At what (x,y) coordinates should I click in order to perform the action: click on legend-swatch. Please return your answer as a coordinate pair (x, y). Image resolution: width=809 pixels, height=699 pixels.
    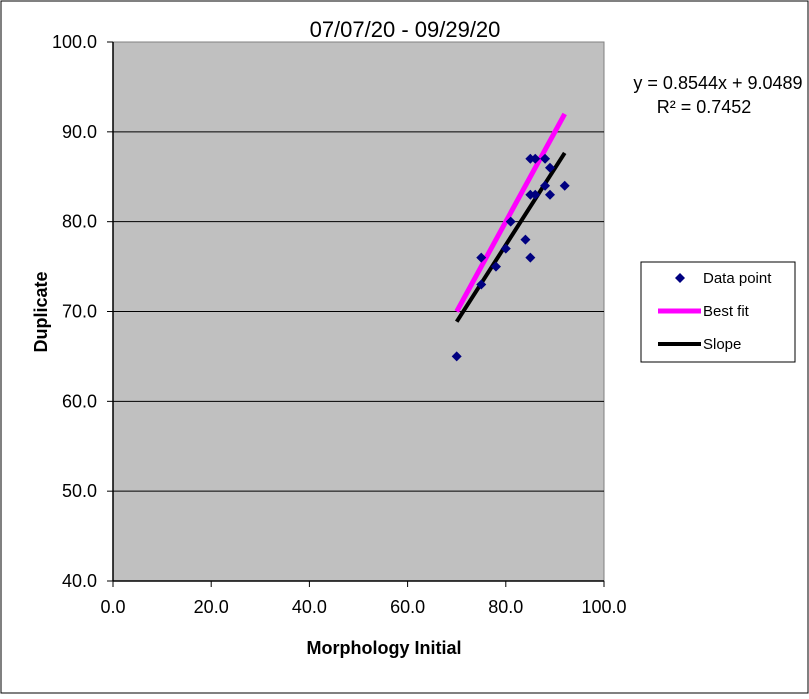
    Looking at the image, I should click on (680, 278).